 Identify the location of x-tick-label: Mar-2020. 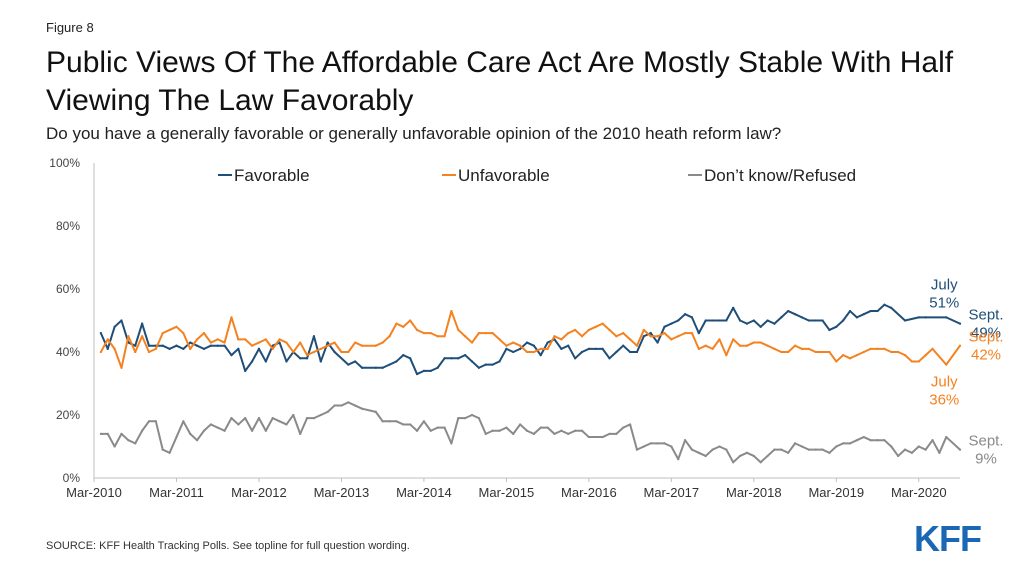
(919, 492).